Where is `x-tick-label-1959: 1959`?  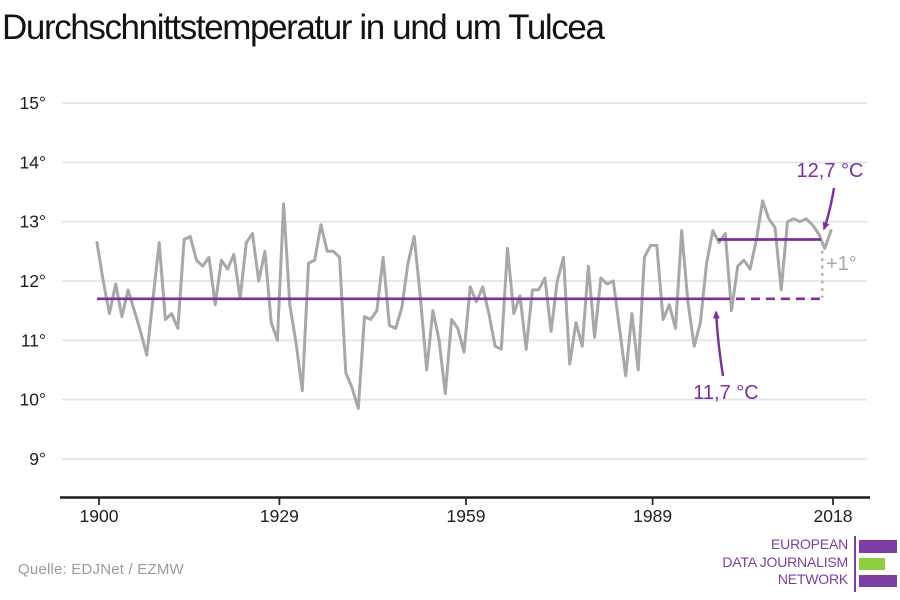
x-tick-label-1959: 1959 is located at coordinates (466, 516).